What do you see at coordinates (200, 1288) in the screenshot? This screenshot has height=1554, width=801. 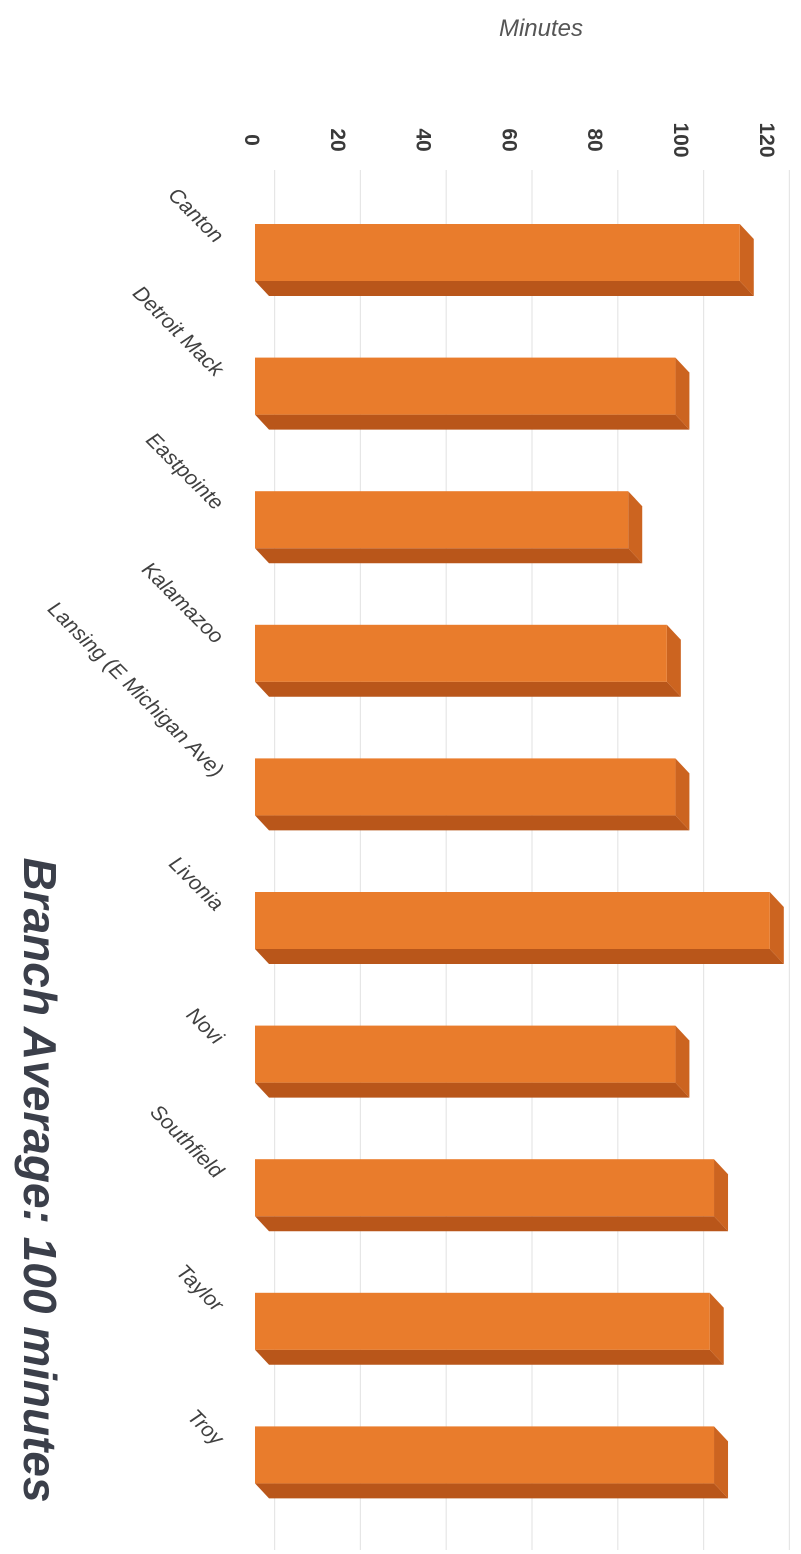 I see `category-label: Taylor` at bounding box center [200, 1288].